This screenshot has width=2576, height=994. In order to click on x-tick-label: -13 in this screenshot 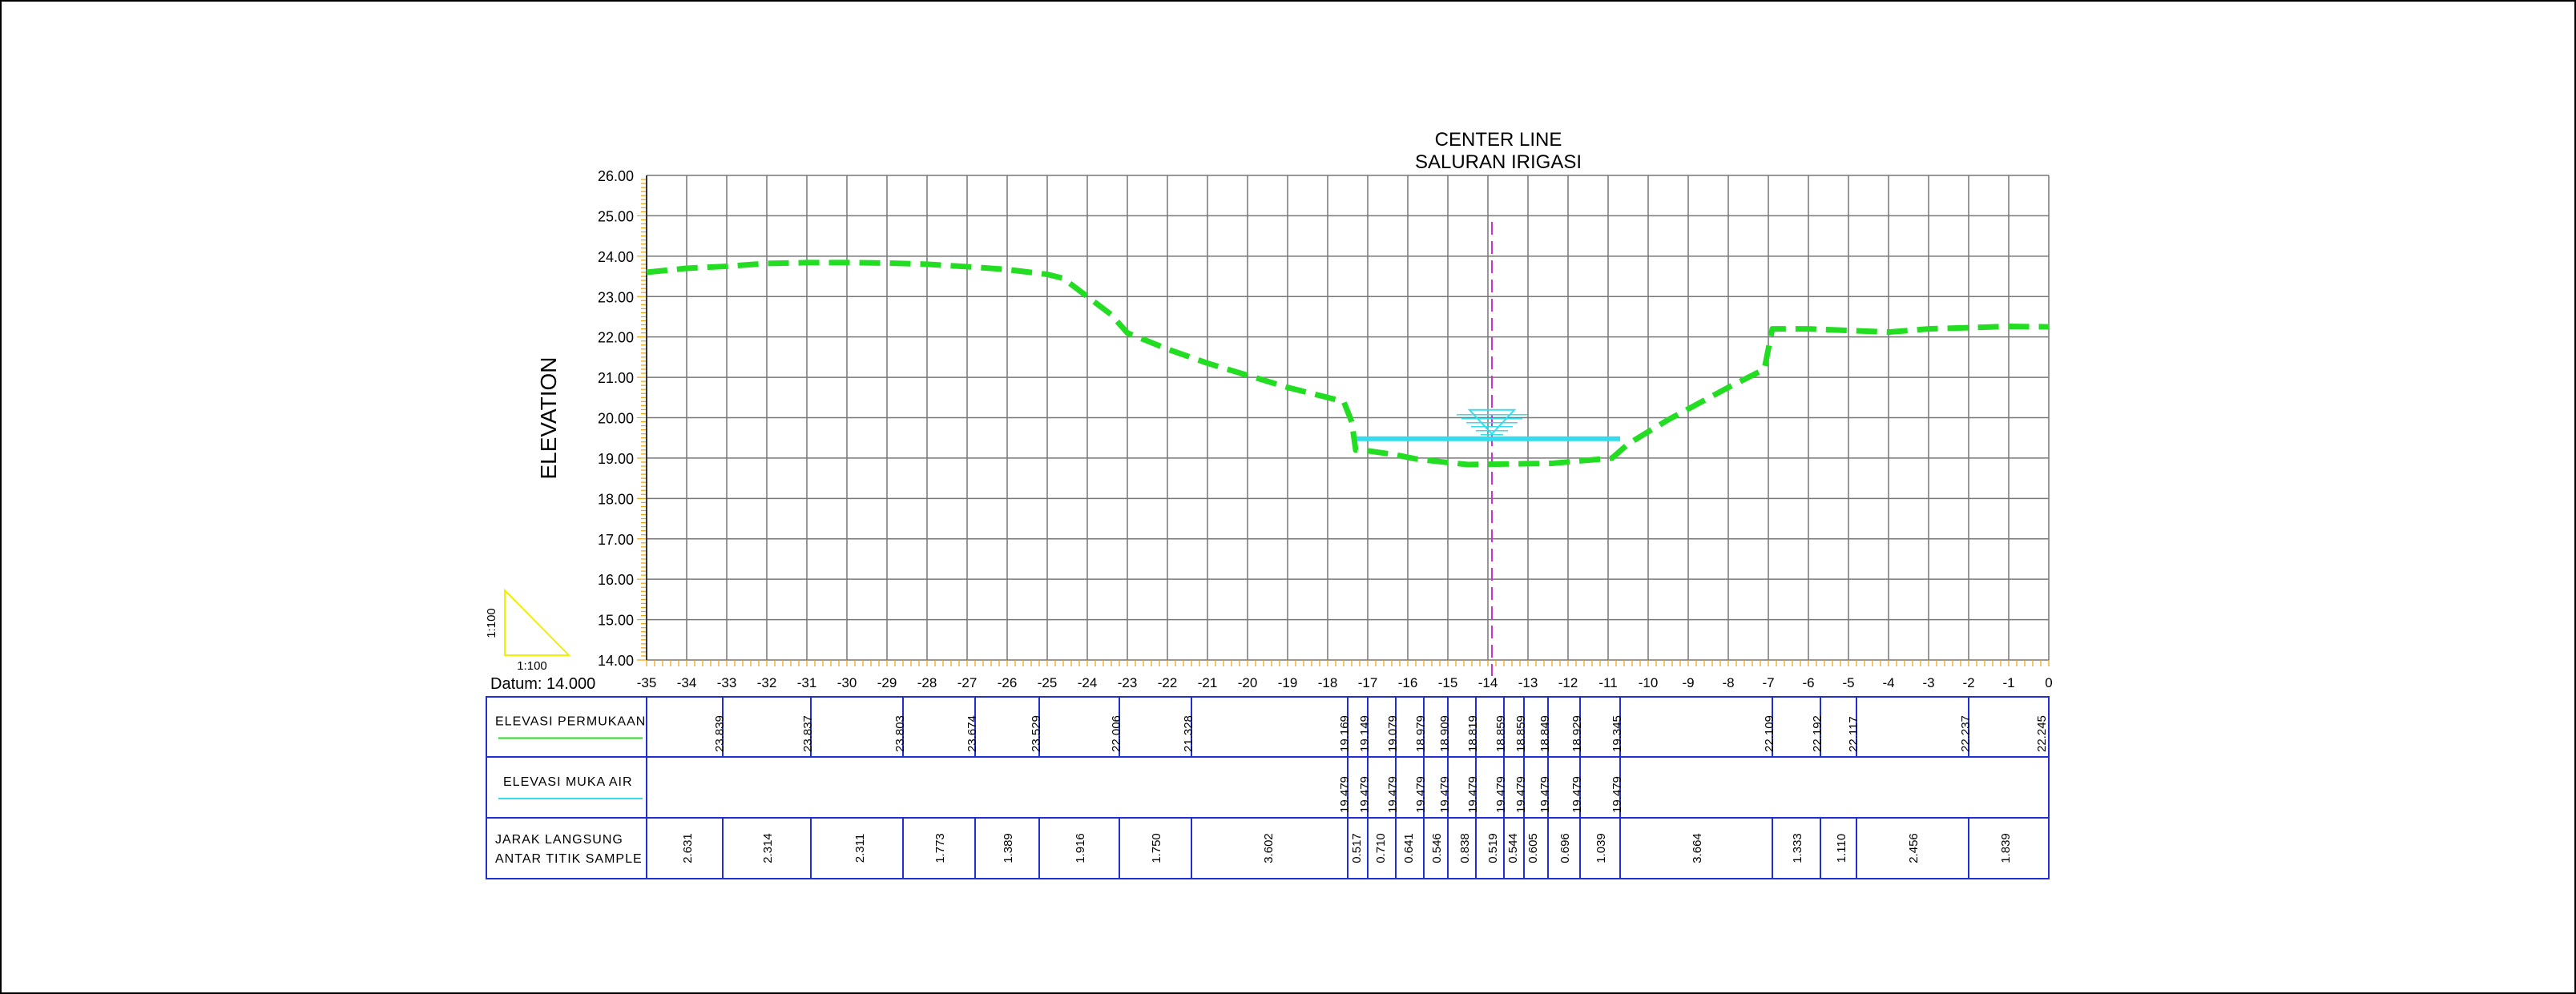, I will do `click(1528, 682)`.